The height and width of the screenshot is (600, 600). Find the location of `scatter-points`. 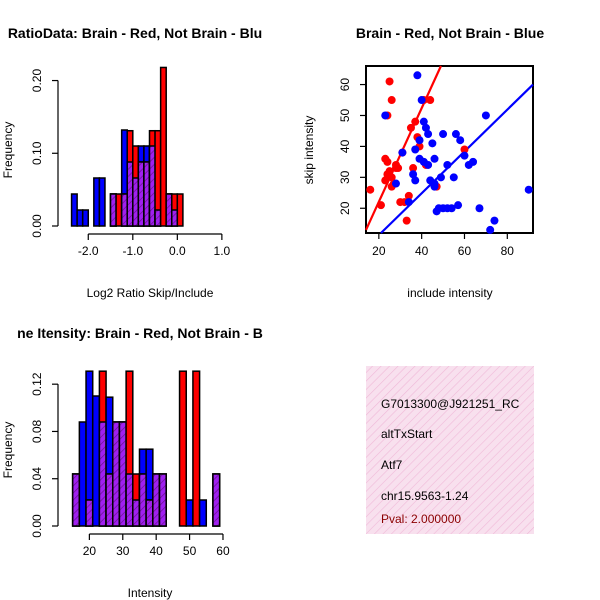

scatter-points is located at coordinates (449, 152).